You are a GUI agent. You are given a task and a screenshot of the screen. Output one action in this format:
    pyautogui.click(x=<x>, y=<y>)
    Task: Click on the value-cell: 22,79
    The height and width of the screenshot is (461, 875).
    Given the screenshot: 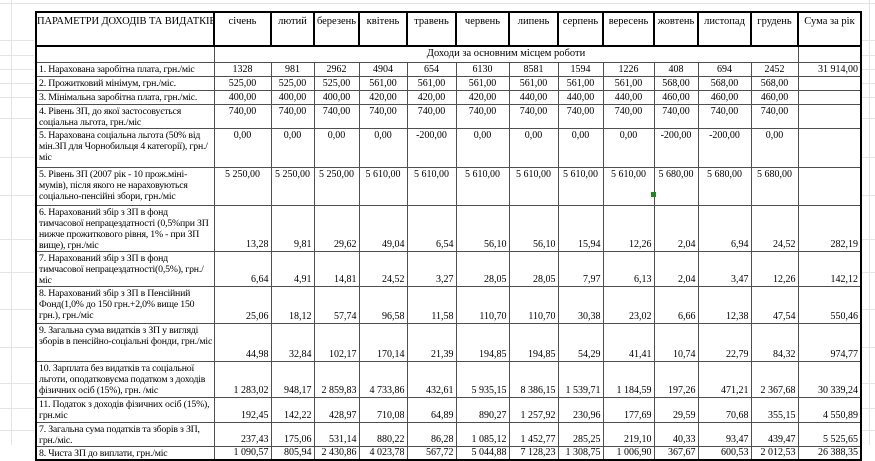 What is the action you would take?
    pyautogui.click(x=724, y=342)
    